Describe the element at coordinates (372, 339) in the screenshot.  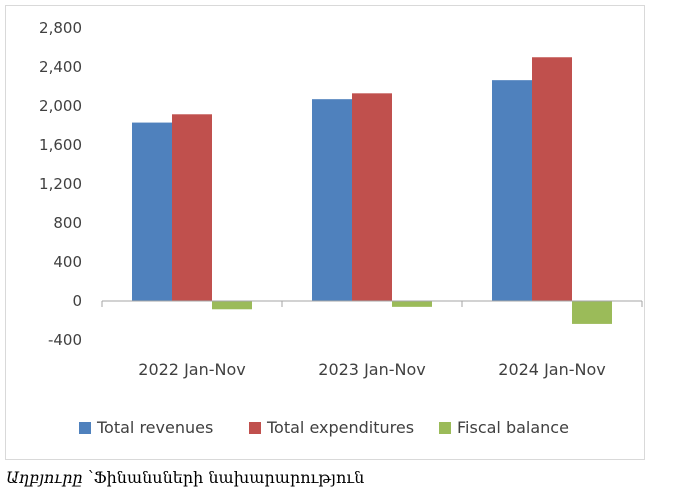
I see `x-axis: 2022 Jan-Nov 2023 Jan-Nov 2024 Jan-Nov` at that location.